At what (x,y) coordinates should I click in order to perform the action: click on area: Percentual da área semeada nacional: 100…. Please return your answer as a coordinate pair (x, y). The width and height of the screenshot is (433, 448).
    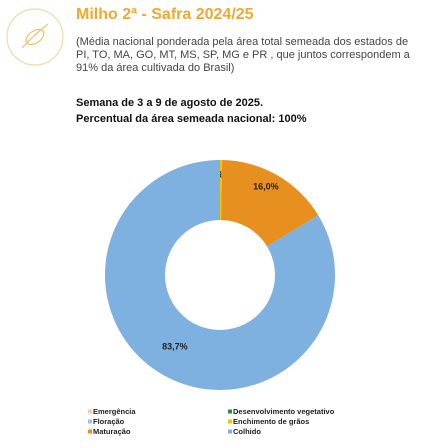
    Looking at the image, I should click on (191, 119).